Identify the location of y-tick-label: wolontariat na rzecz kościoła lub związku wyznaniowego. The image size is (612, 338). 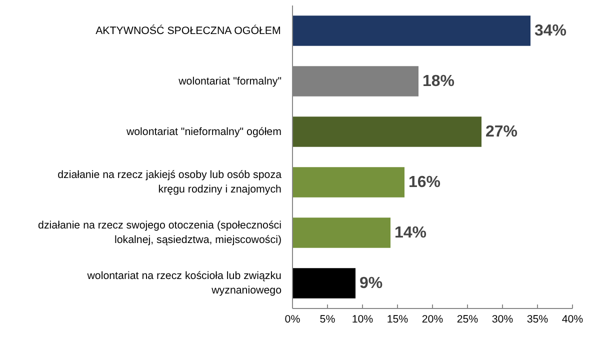
(184, 283).